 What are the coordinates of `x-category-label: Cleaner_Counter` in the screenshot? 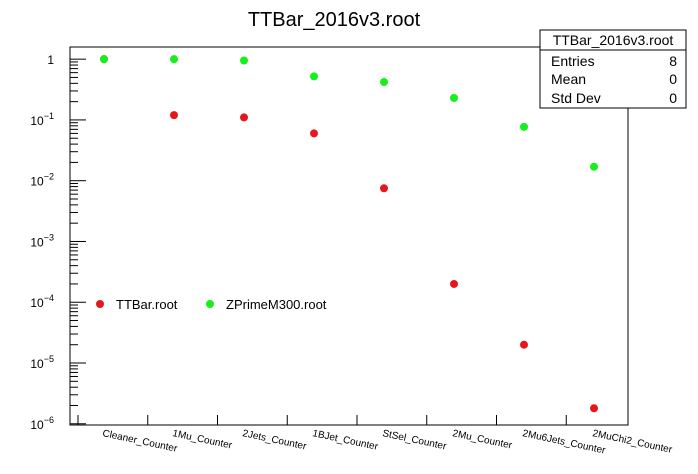 It's located at (139, 441).